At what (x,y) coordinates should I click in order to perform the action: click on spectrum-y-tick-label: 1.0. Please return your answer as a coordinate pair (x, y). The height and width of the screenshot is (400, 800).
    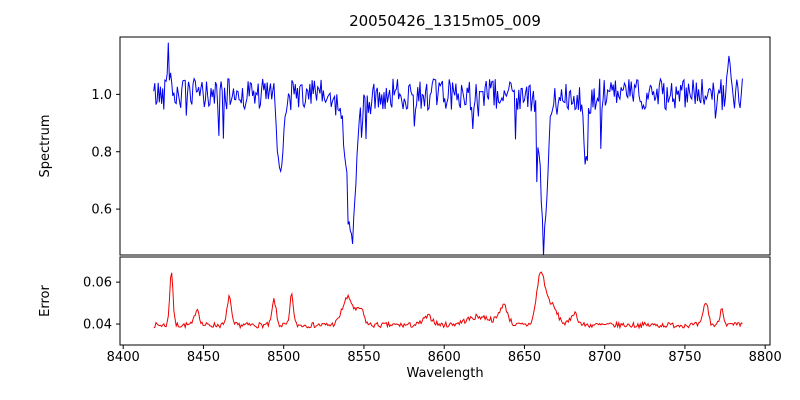
    Looking at the image, I should click on (101, 95).